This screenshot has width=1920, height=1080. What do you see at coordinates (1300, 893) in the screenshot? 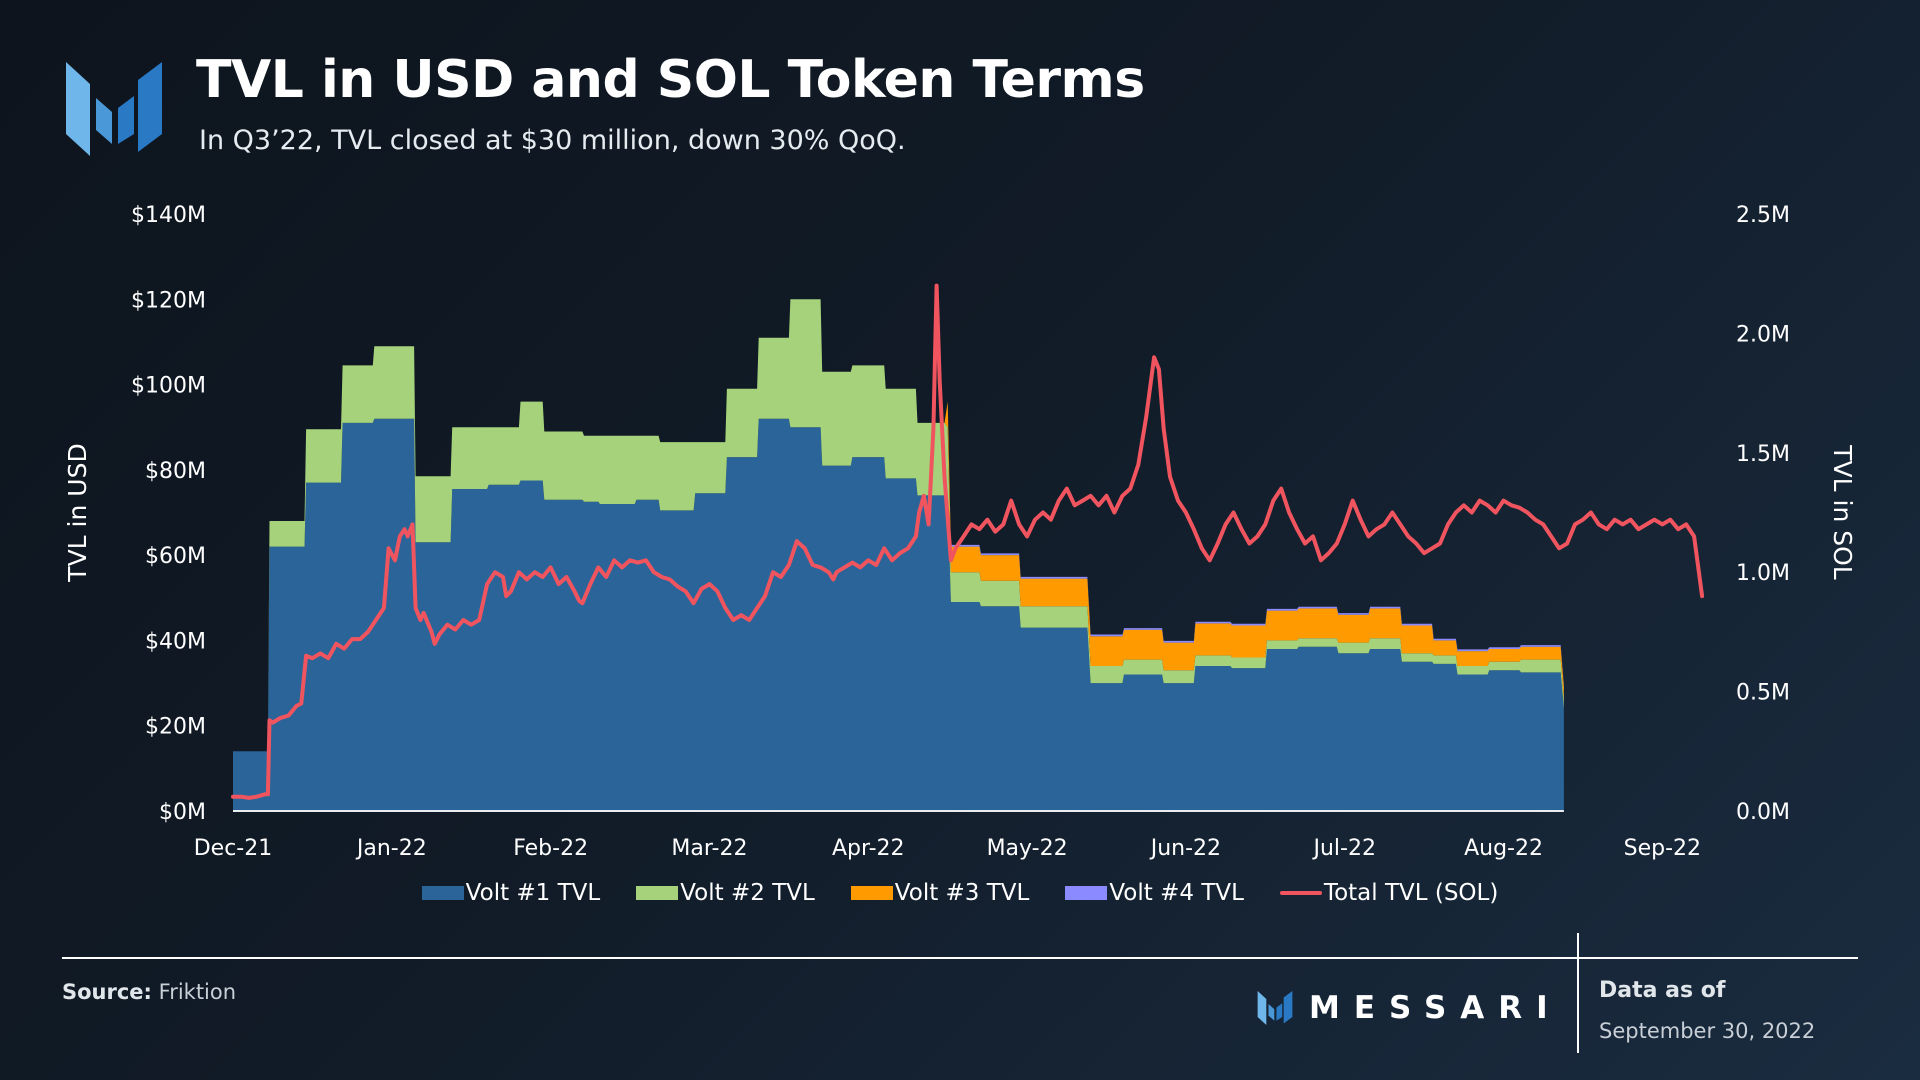
I see `legend-swatch-sol_line` at bounding box center [1300, 893].